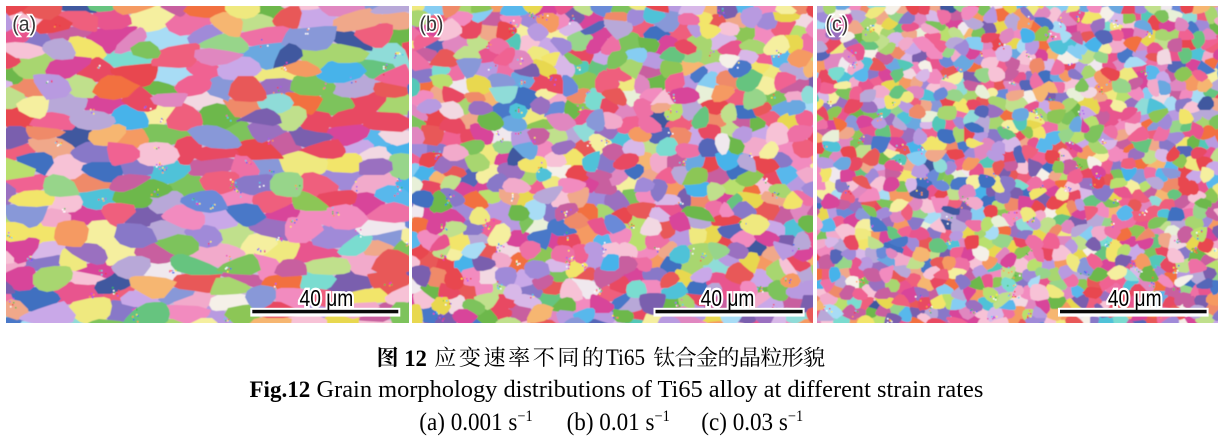 This screenshot has height=438, width=1223. Describe the element at coordinates (625, 357) in the screenshot. I see `svg-text: Ti65` at that location.